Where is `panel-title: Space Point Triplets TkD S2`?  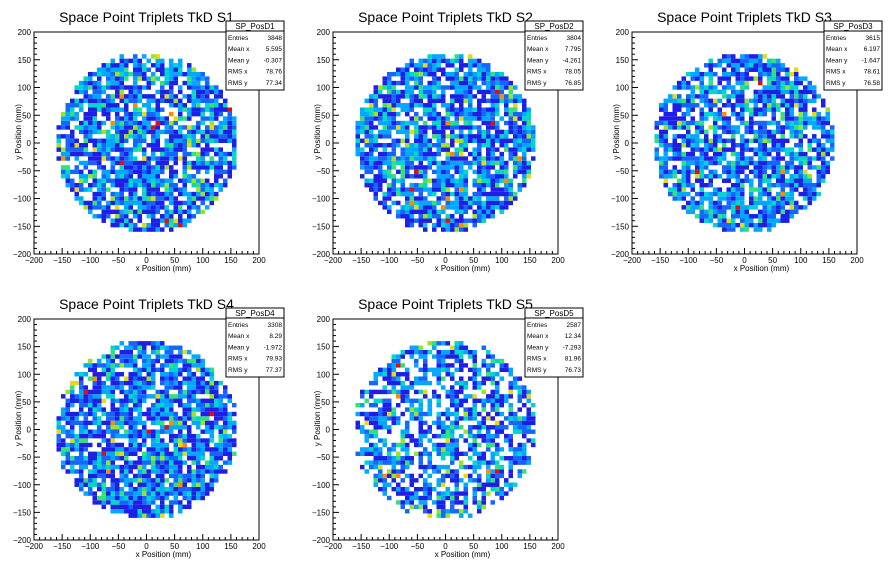
panel-title: Space Point Triplets TkD S2 is located at coordinates (445, 17).